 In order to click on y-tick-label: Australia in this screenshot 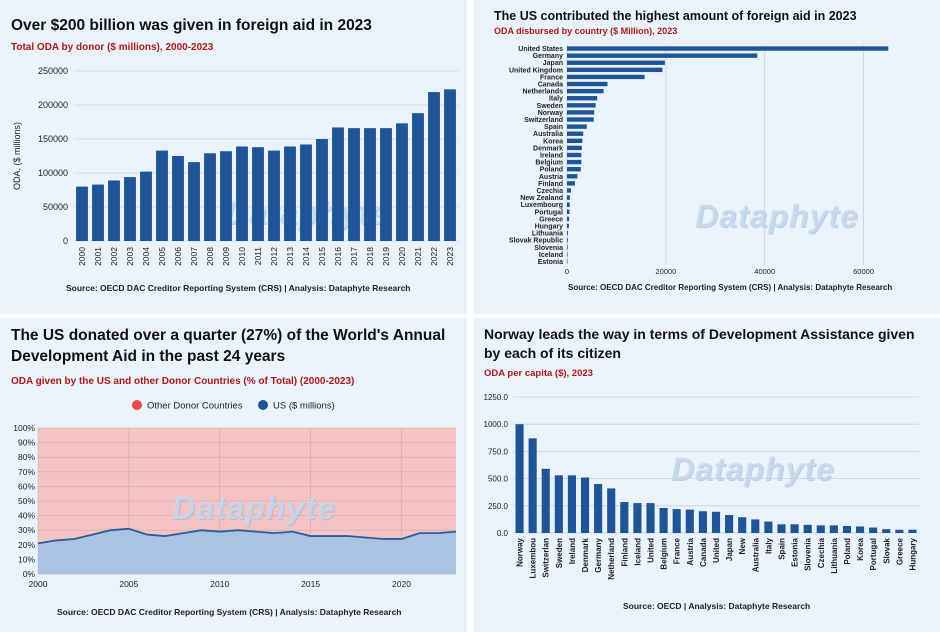, I will do `click(548, 134)`.